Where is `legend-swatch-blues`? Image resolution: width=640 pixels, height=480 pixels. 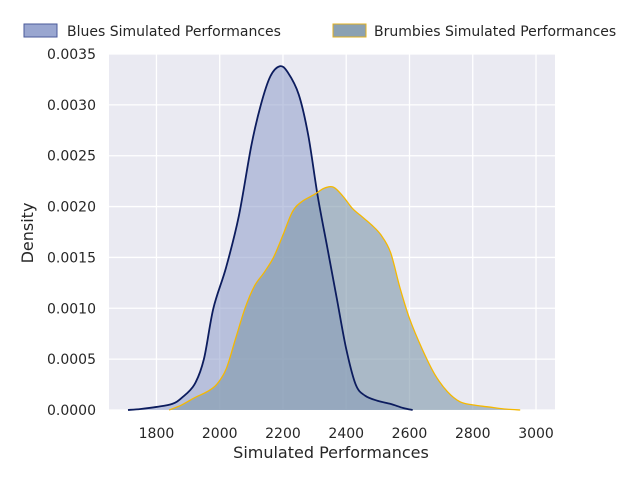
legend-swatch-blues is located at coordinates (40, 30).